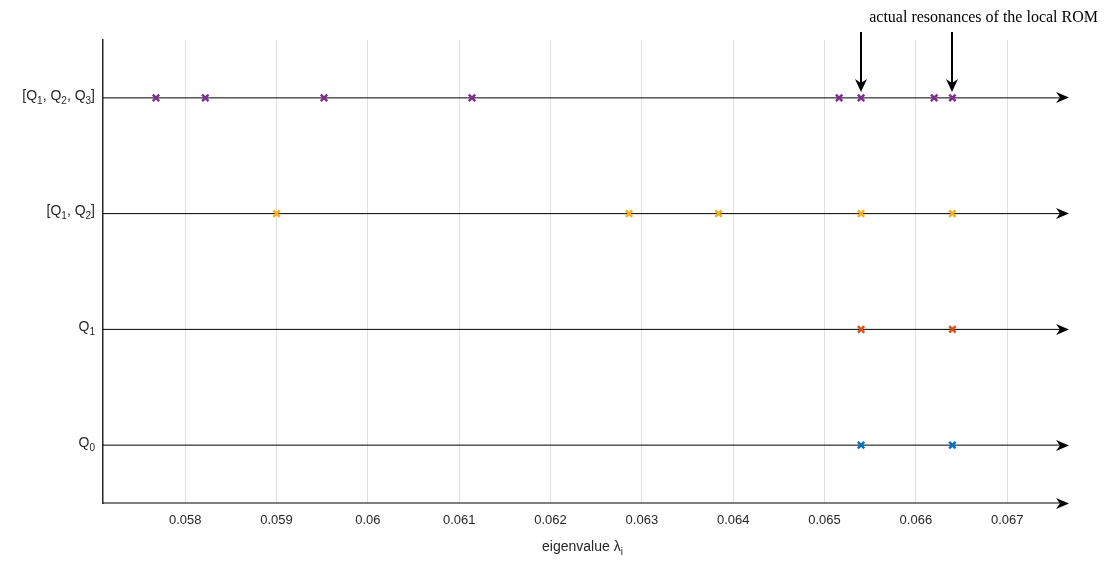 The width and height of the screenshot is (1106, 562). I want to click on x-tick-label: 0.064, so click(733, 520).